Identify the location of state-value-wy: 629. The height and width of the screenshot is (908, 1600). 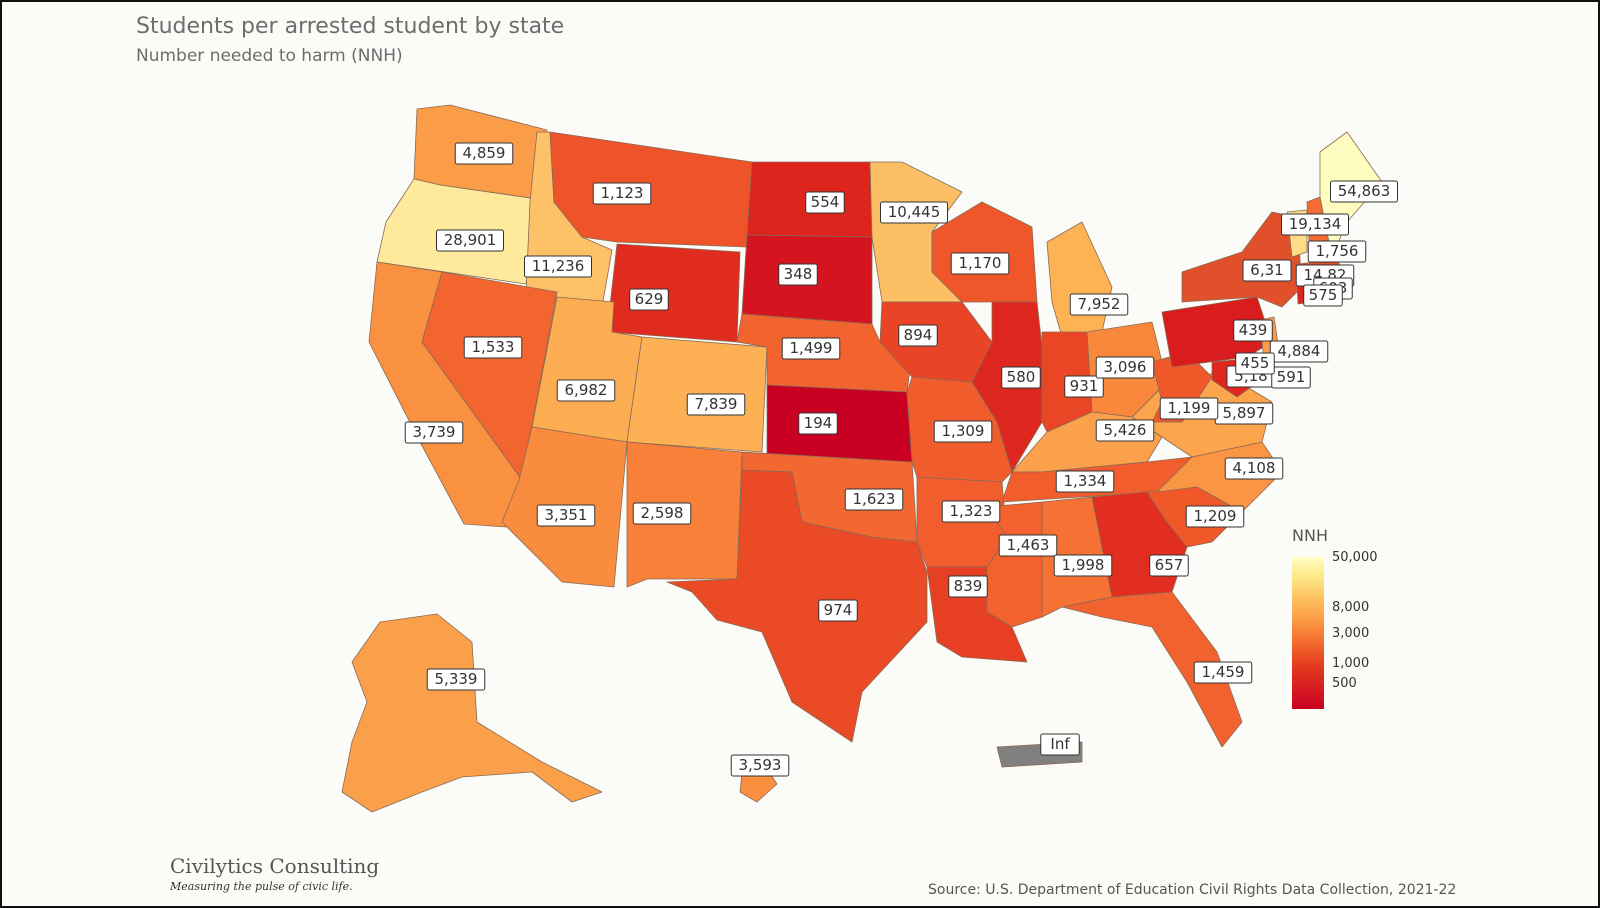
(649, 299).